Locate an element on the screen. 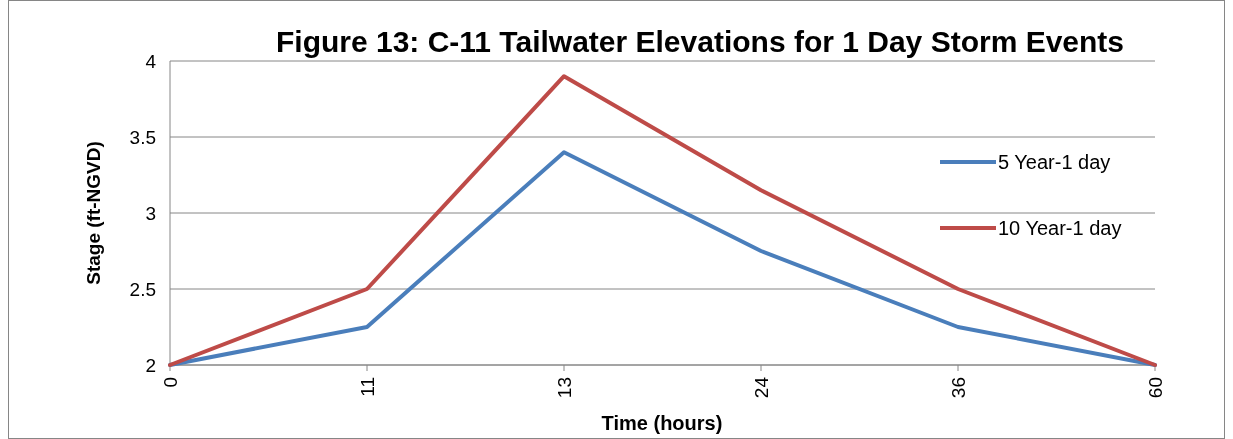 The width and height of the screenshot is (1233, 439). x-tick-label: 24 is located at coordinates (761, 387).